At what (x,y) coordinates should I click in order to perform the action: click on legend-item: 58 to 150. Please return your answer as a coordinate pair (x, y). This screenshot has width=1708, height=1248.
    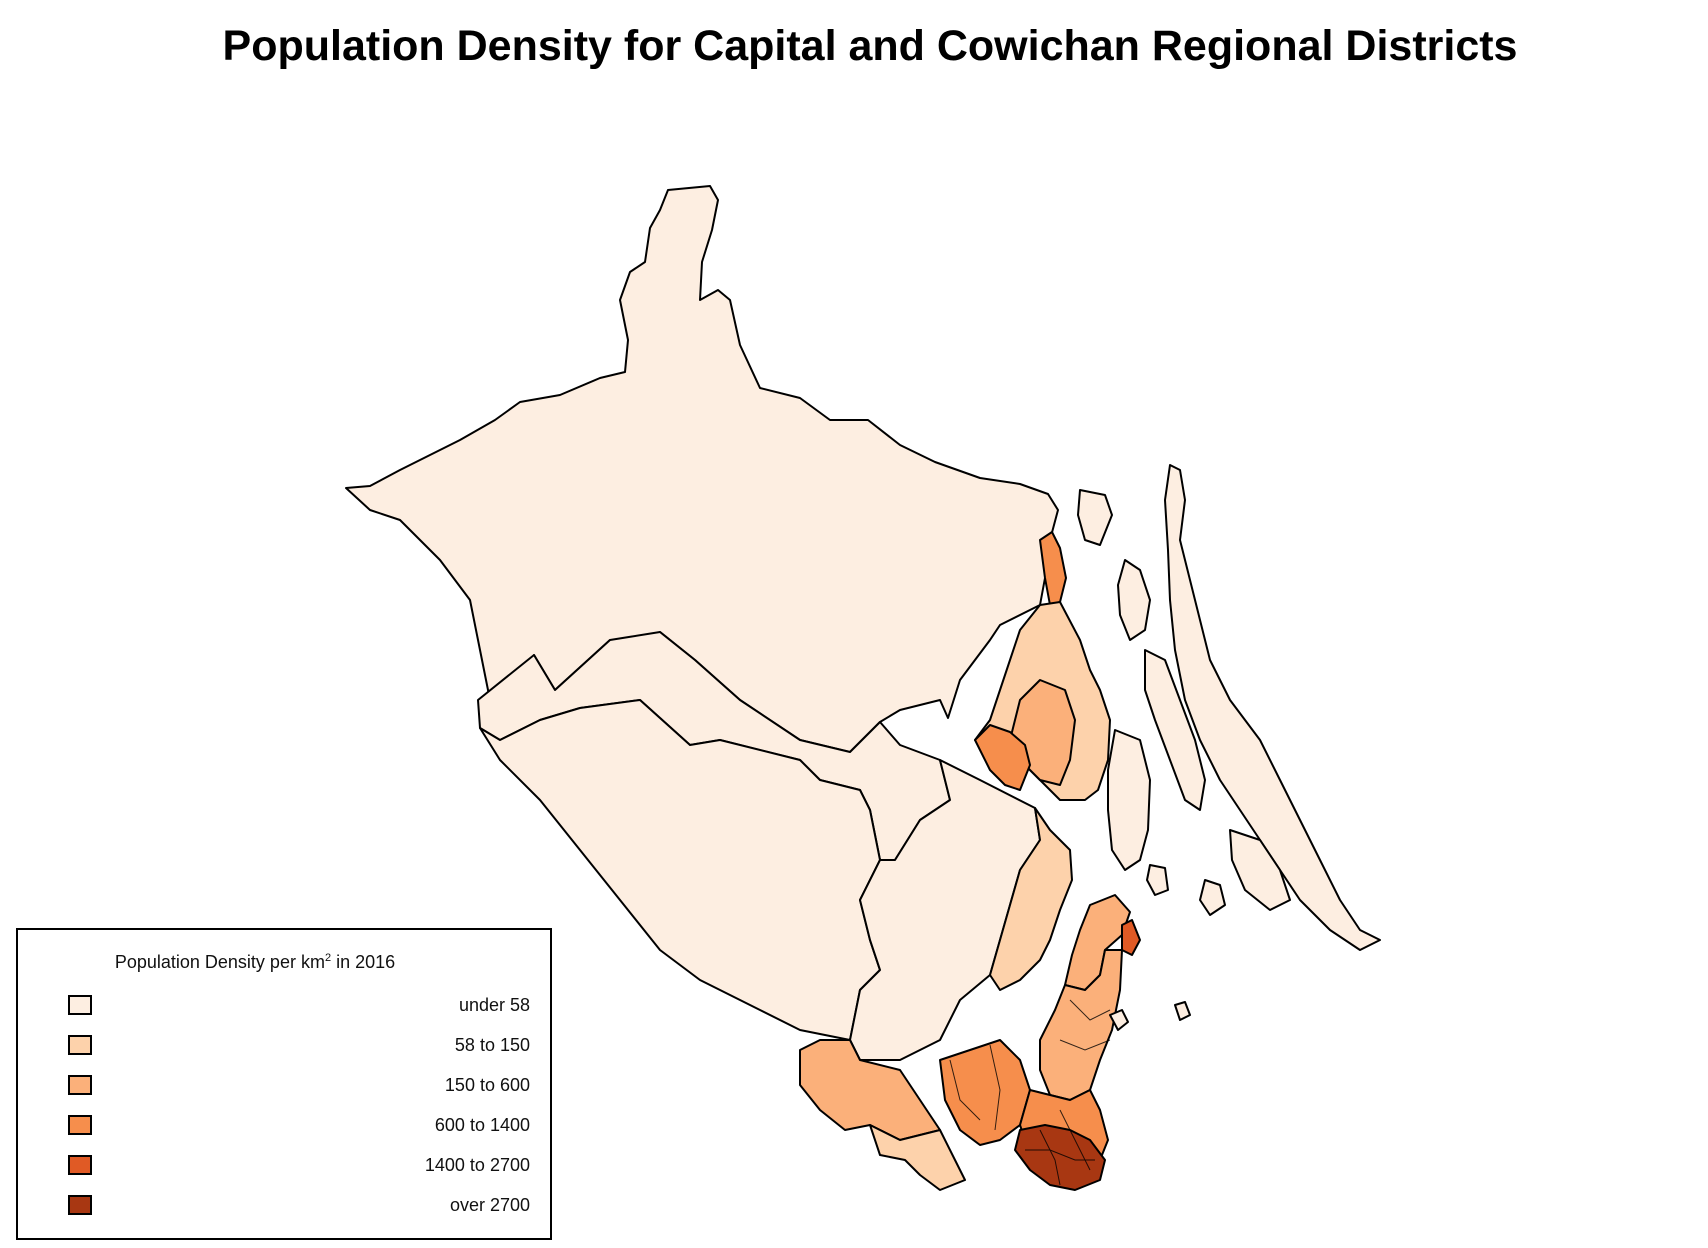
    Looking at the image, I should click on (308, 1047).